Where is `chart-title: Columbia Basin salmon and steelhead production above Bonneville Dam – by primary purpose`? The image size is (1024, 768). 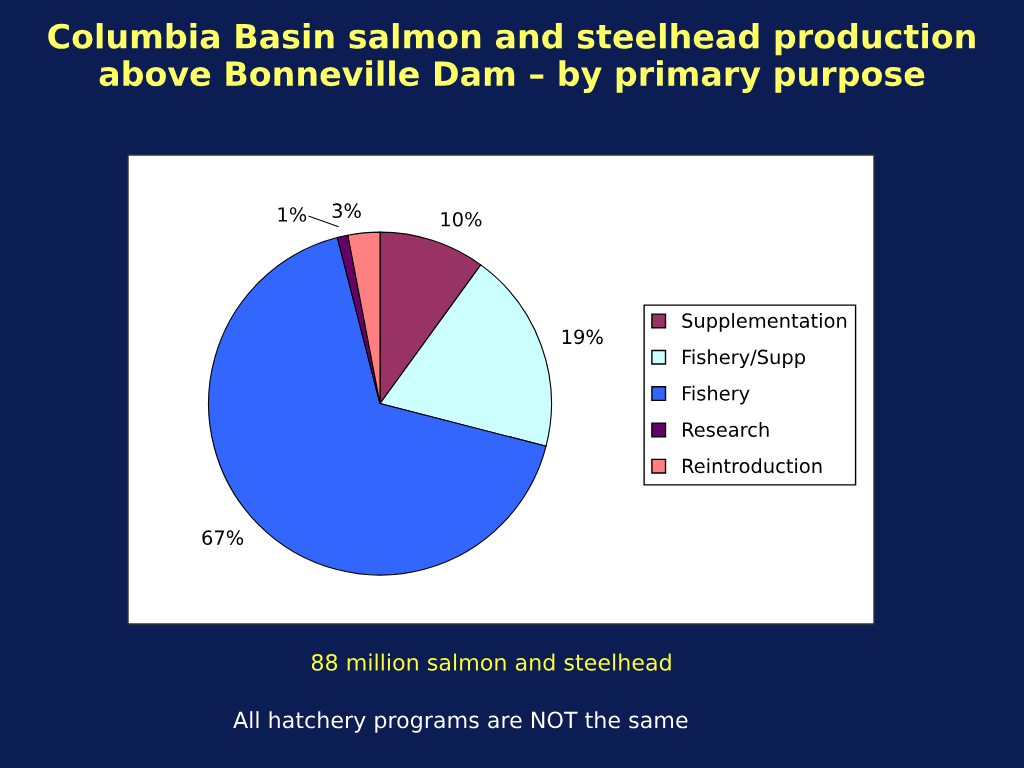 chart-title: Columbia Basin salmon and steelhead production above Bonneville Dam – by primary purpose is located at coordinates (511, 58).